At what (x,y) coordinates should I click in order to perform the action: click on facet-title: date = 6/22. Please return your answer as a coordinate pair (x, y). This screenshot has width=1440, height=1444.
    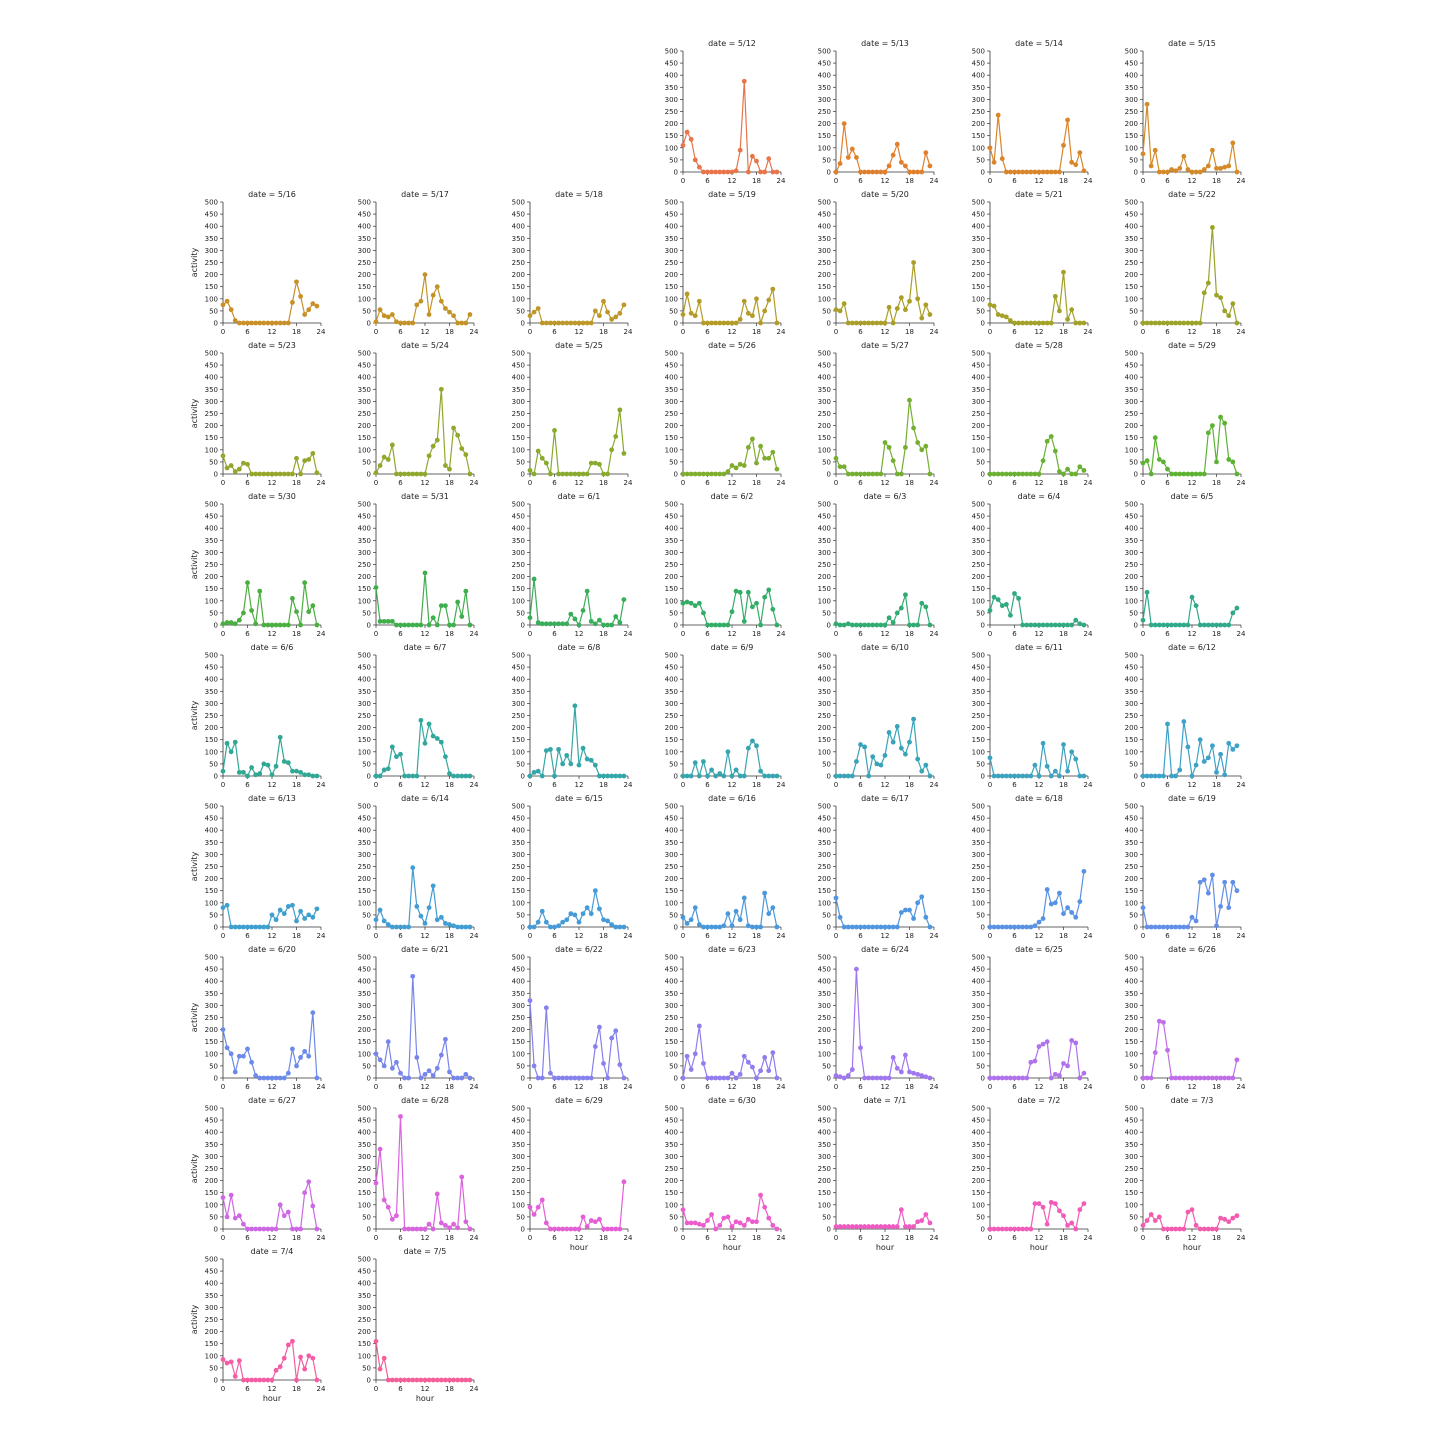
    Looking at the image, I should click on (579, 949).